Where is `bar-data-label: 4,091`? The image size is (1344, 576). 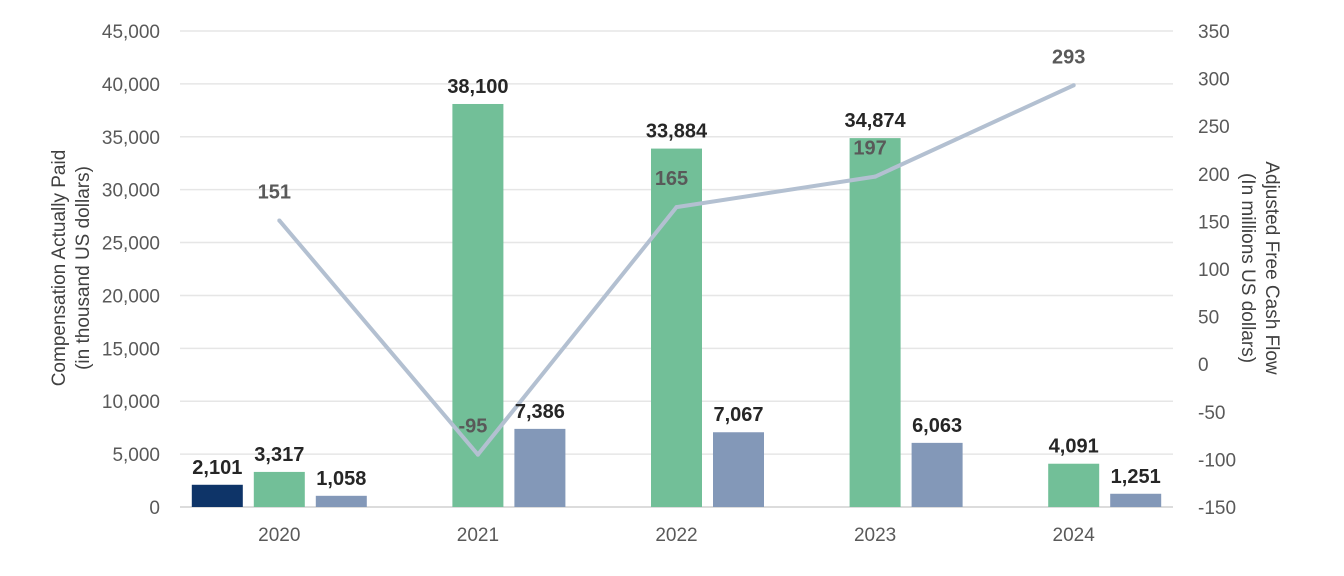
bar-data-label: 4,091 is located at coordinates (1074, 447).